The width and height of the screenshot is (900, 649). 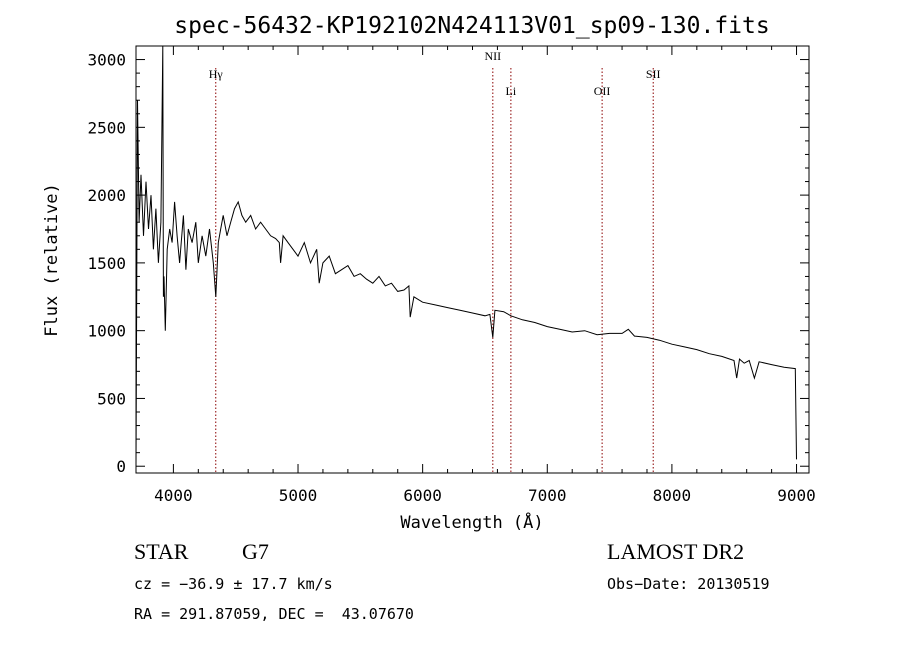 What do you see at coordinates (602, 91) in the screenshot?
I see `emission-line-label: OII` at bounding box center [602, 91].